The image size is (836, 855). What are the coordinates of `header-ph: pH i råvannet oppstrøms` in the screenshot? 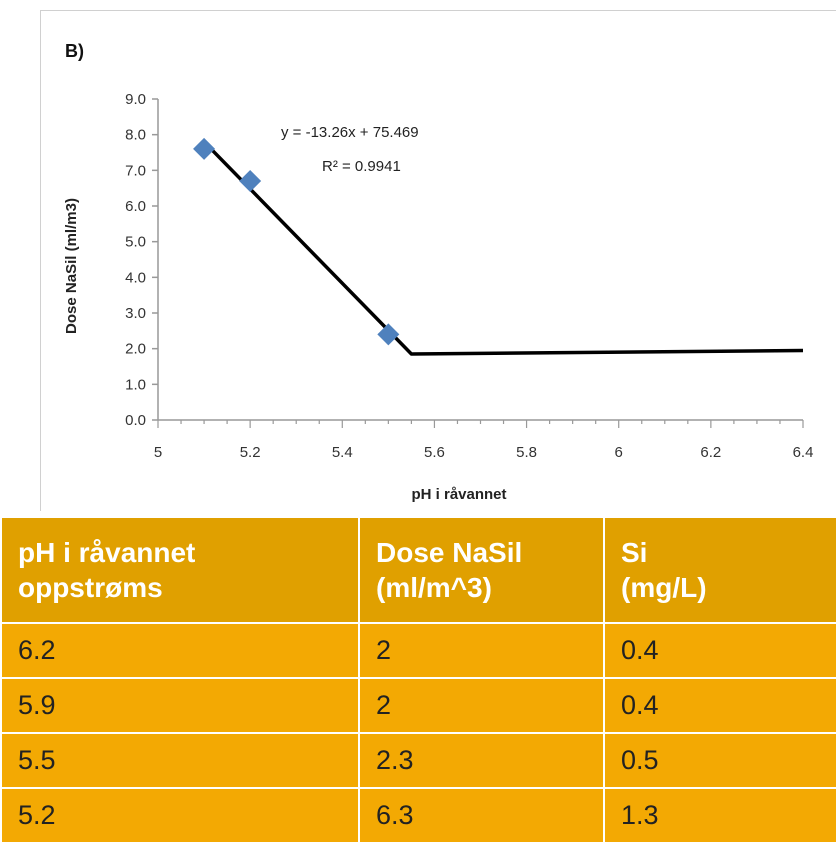 It's located at (180, 570).